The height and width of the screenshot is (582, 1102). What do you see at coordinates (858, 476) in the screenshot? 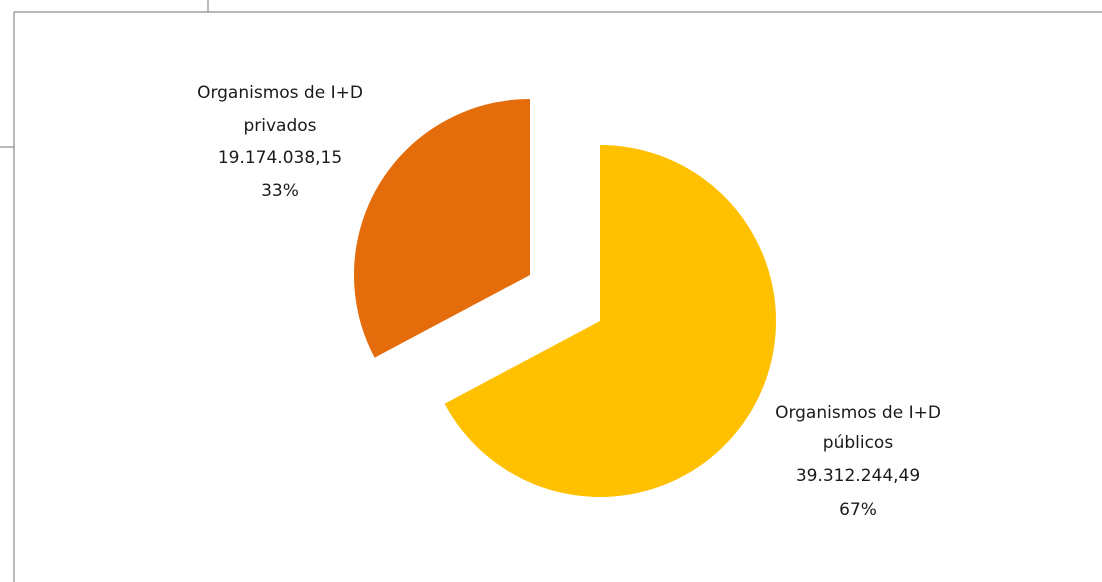
I see `slice-label-publicos-value: 39.312.244,49` at bounding box center [858, 476].